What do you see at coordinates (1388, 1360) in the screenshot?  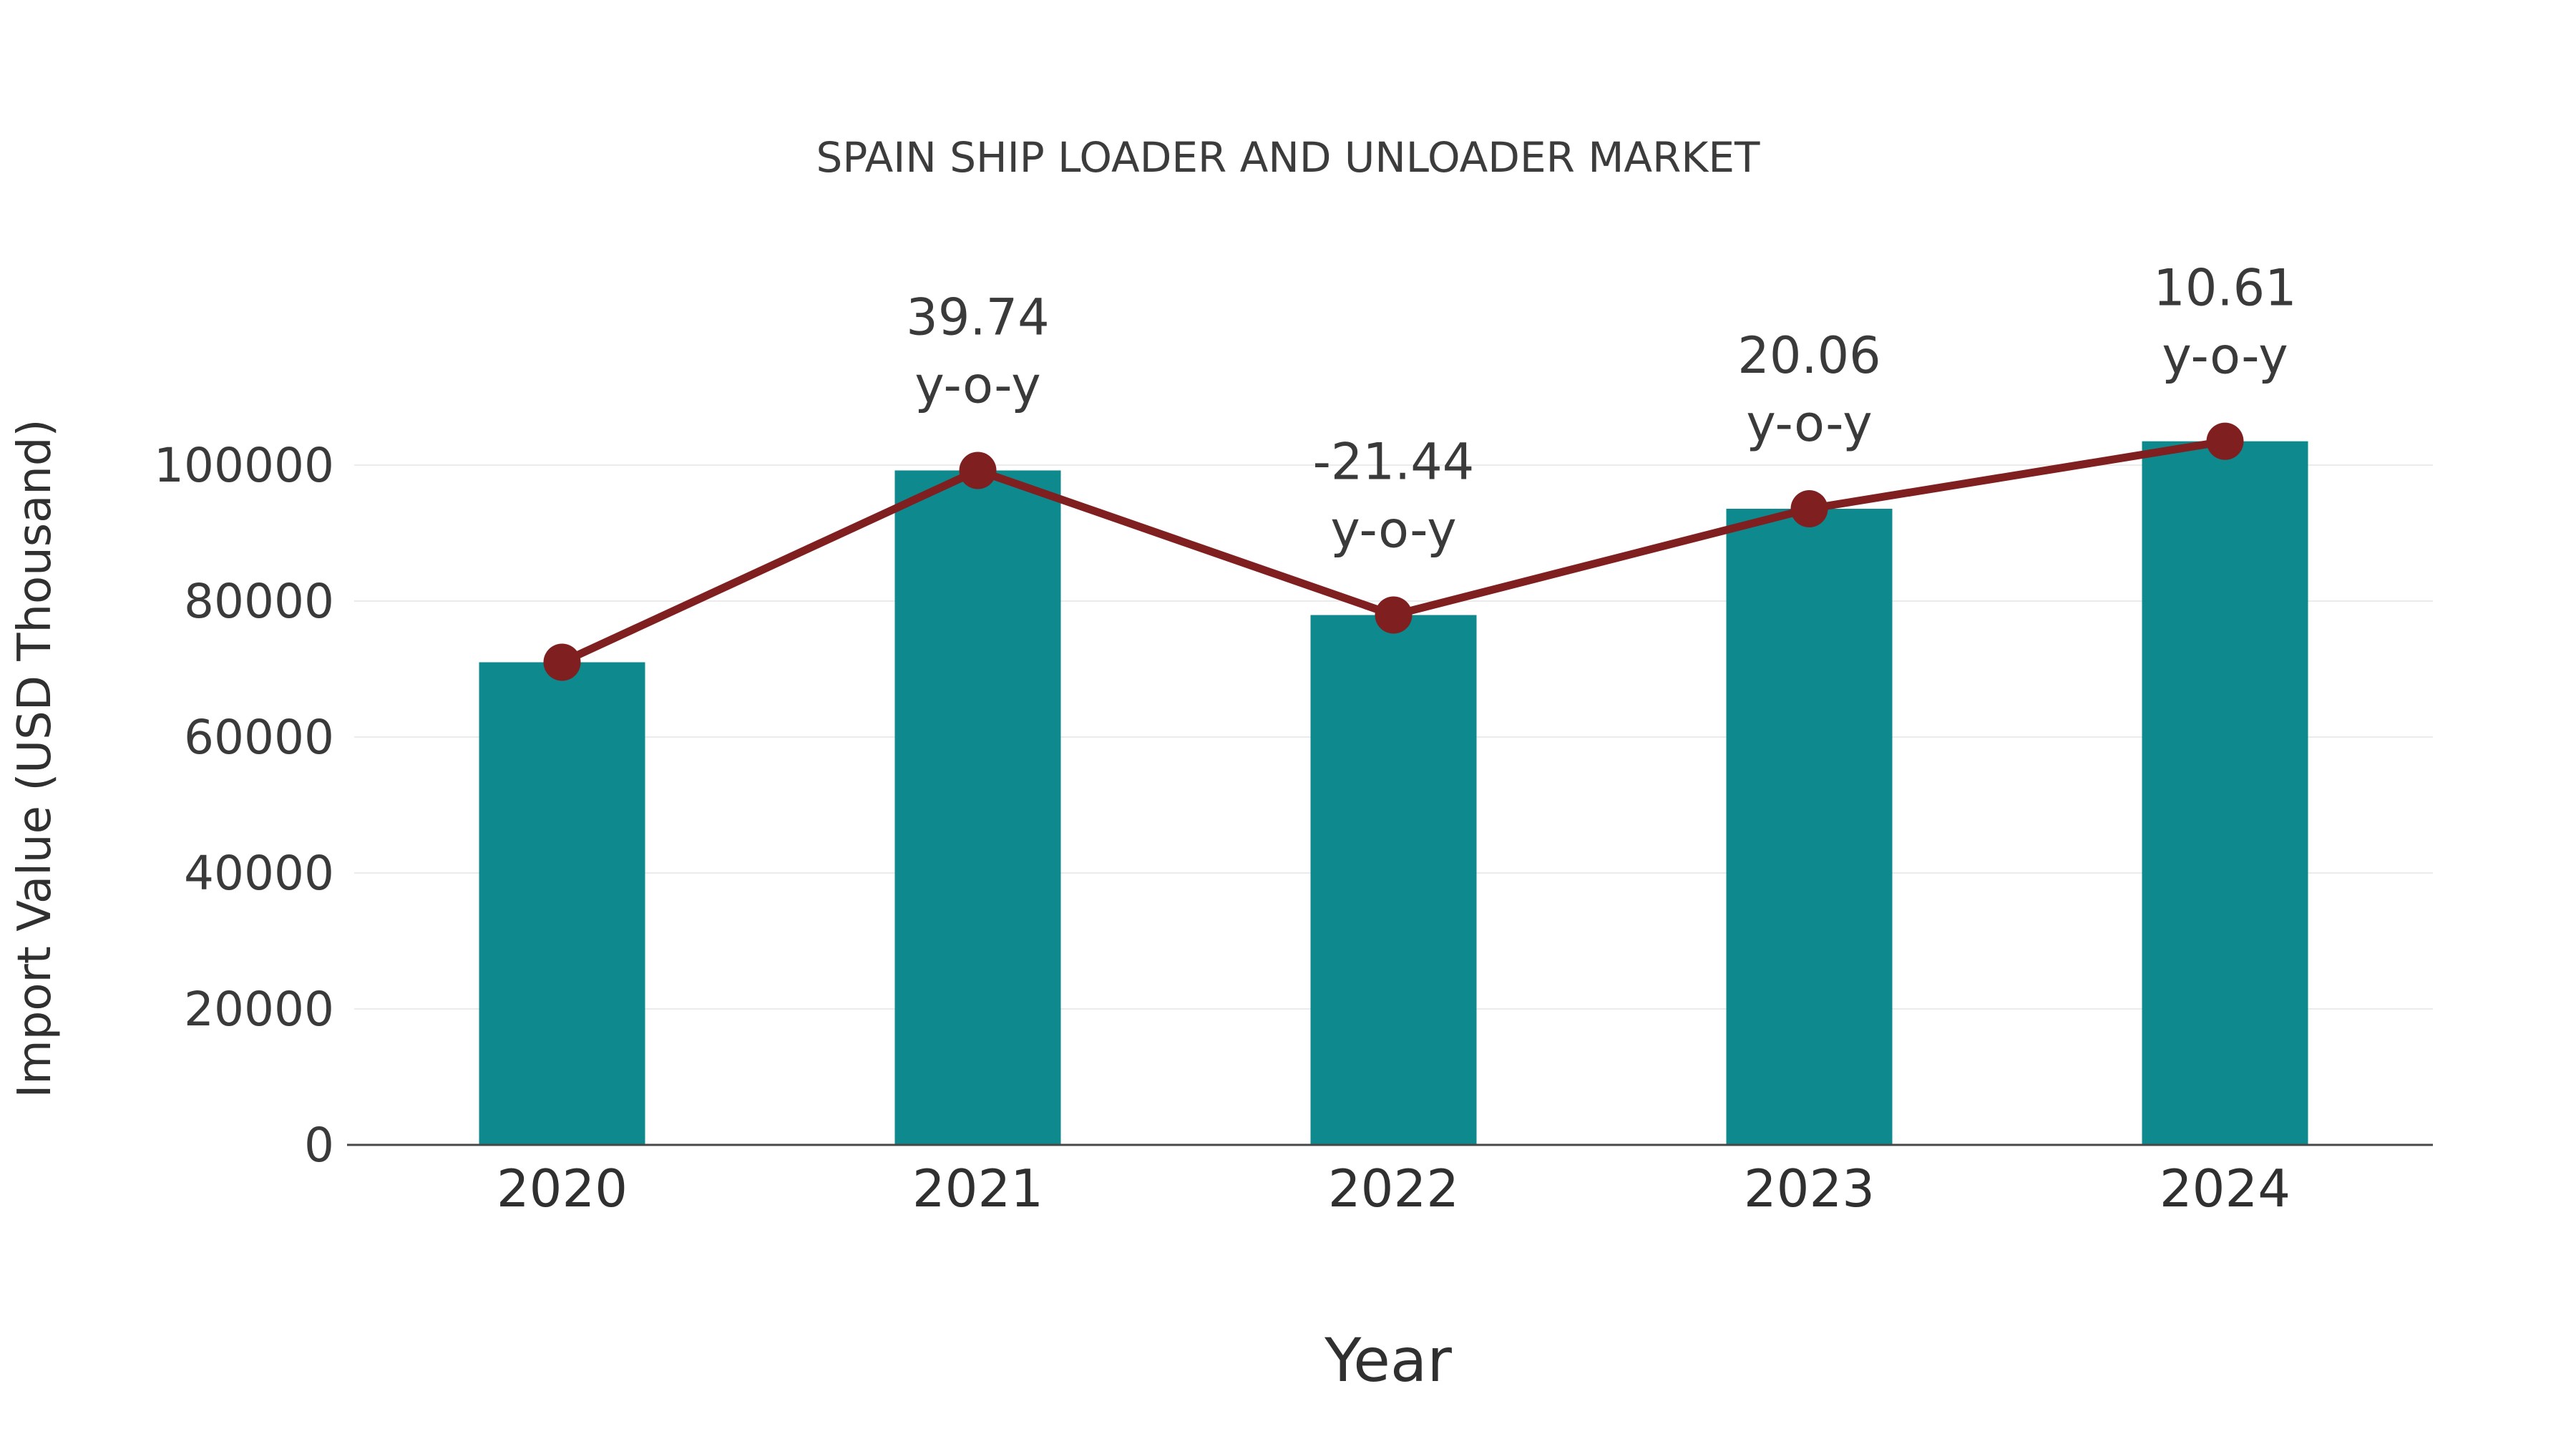 I see `x-axis-title: Year` at bounding box center [1388, 1360].